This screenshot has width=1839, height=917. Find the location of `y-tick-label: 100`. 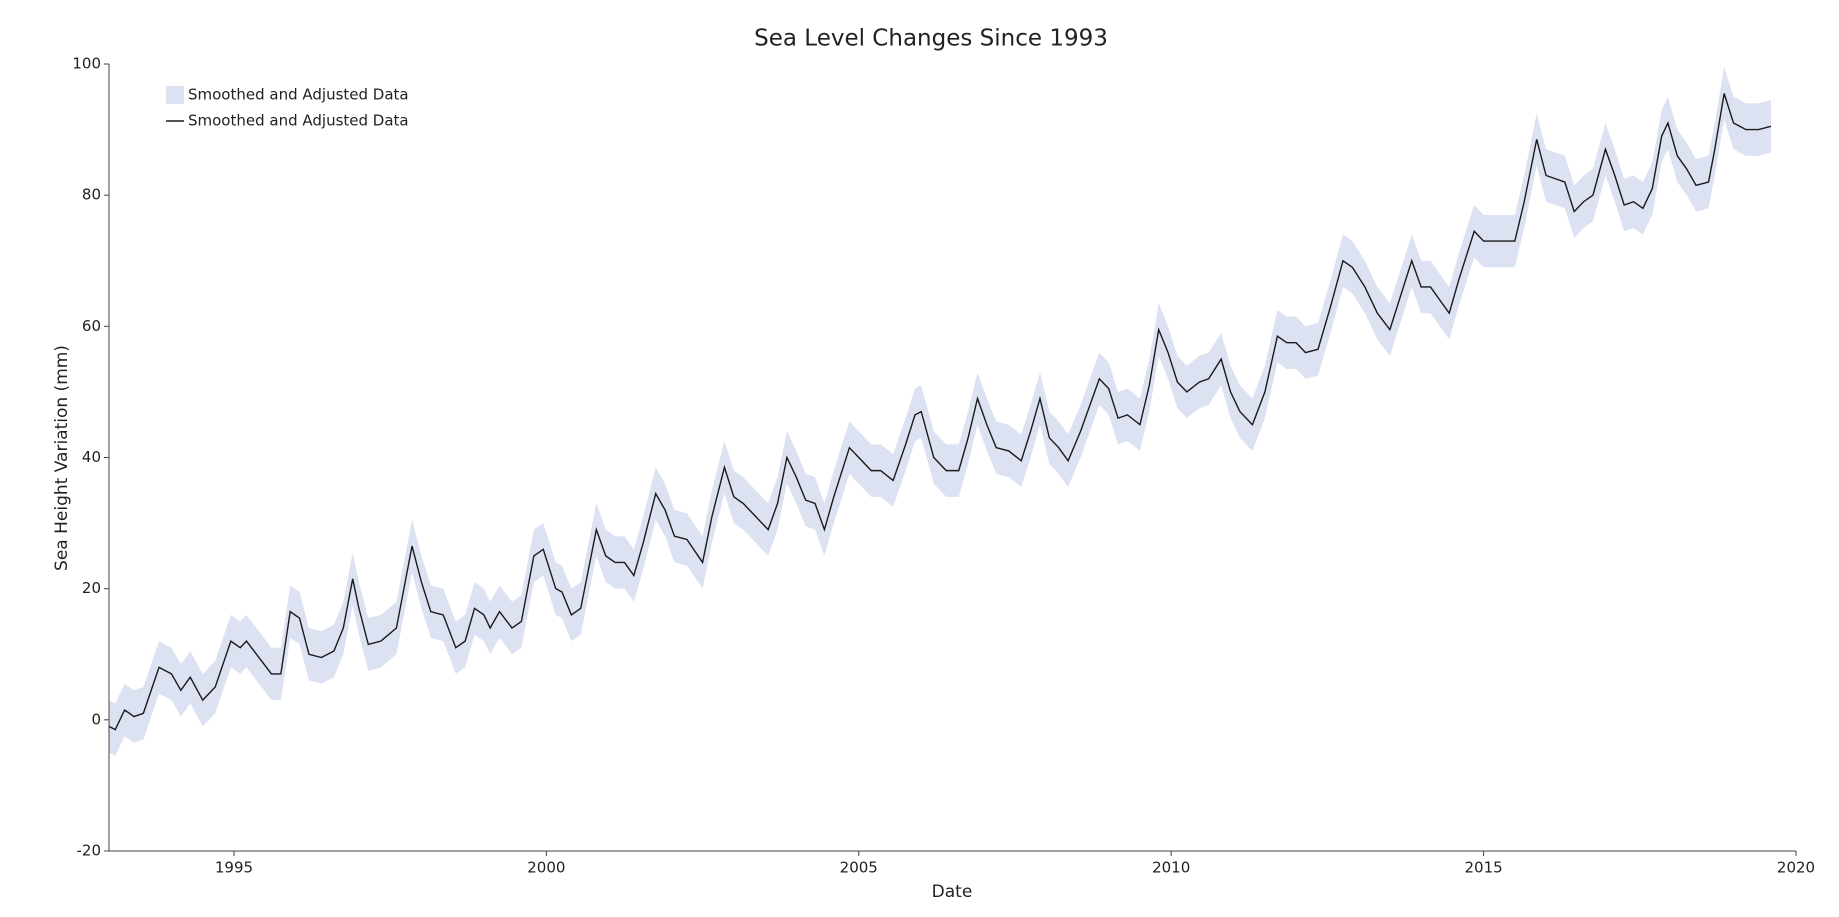

y-tick-label: 100 is located at coordinates (86, 64).